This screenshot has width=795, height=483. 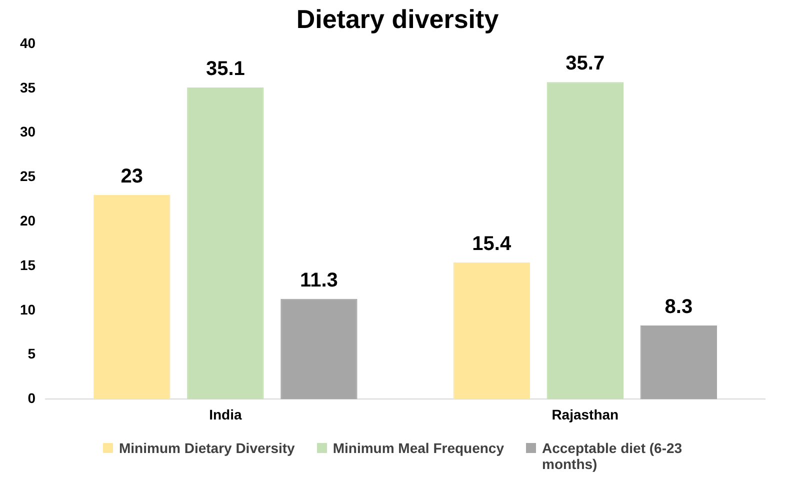 What do you see at coordinates (32, 354) in the screenshot?
I see `y-tick-label: 5` at bounding box center [32, 354].